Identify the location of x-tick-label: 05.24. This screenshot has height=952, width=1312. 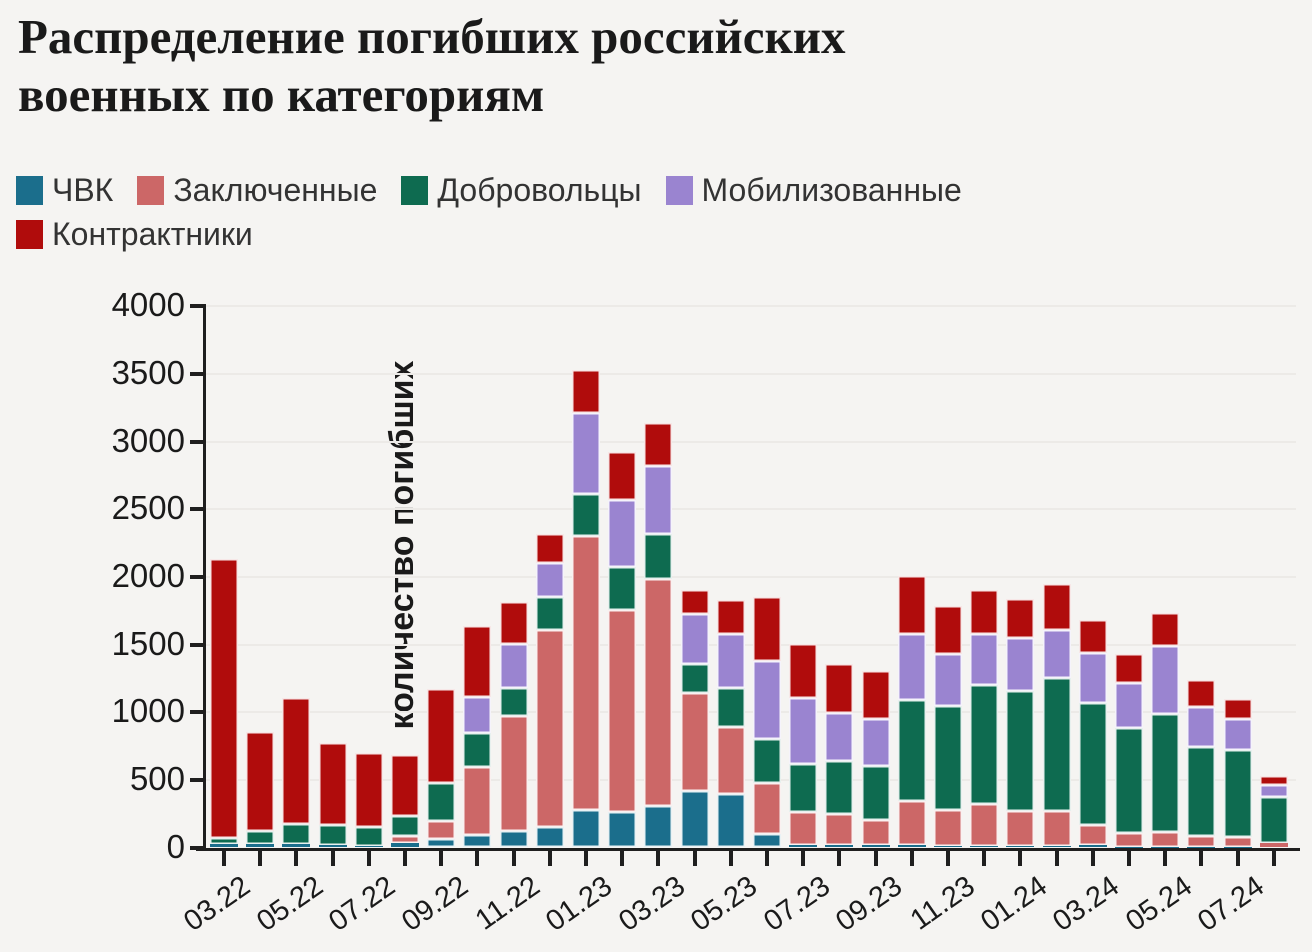
(1158, 904).